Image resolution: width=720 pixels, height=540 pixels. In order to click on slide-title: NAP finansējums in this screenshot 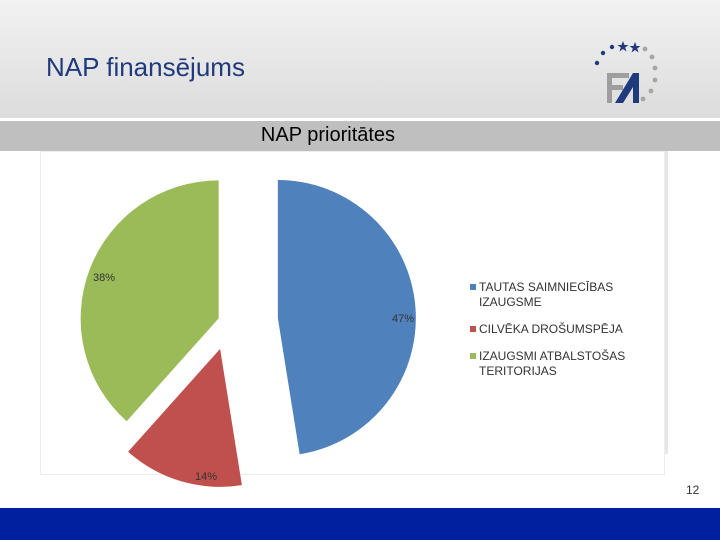, I will do `click(145, 67)`.